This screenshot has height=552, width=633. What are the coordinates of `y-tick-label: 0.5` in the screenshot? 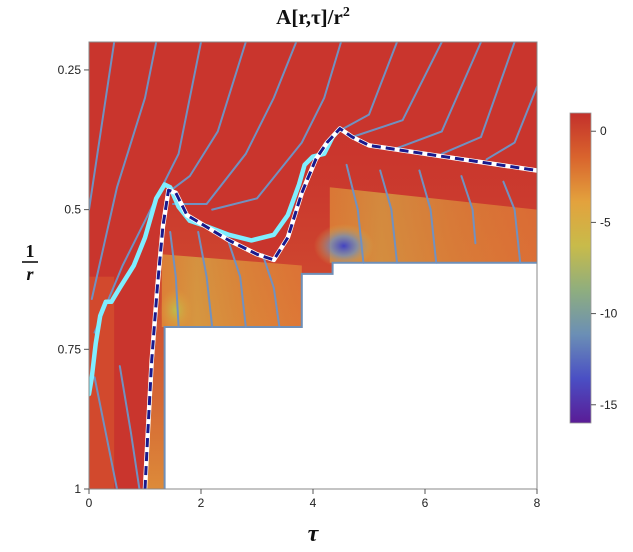 It's located at (72, 210).